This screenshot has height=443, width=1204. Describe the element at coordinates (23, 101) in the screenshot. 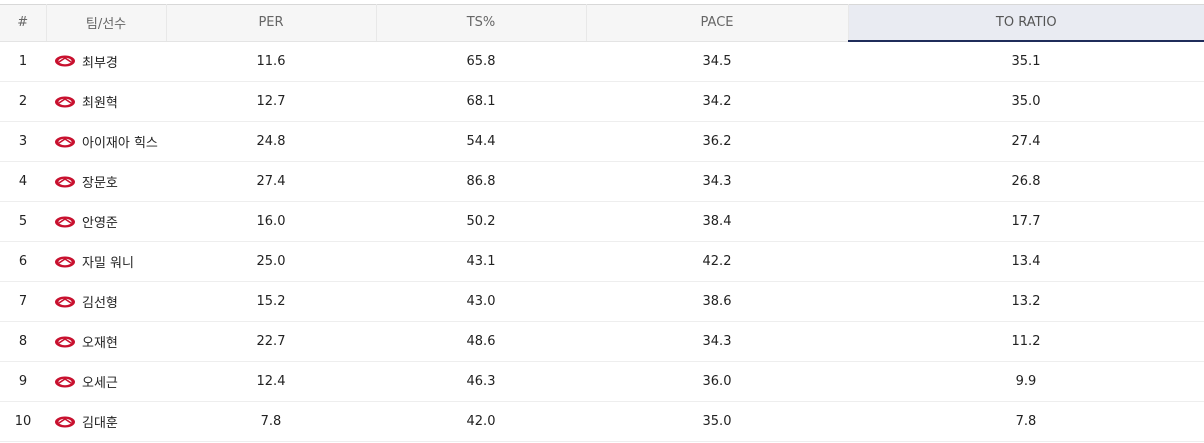

I see `rank-cell: 2` at that location.